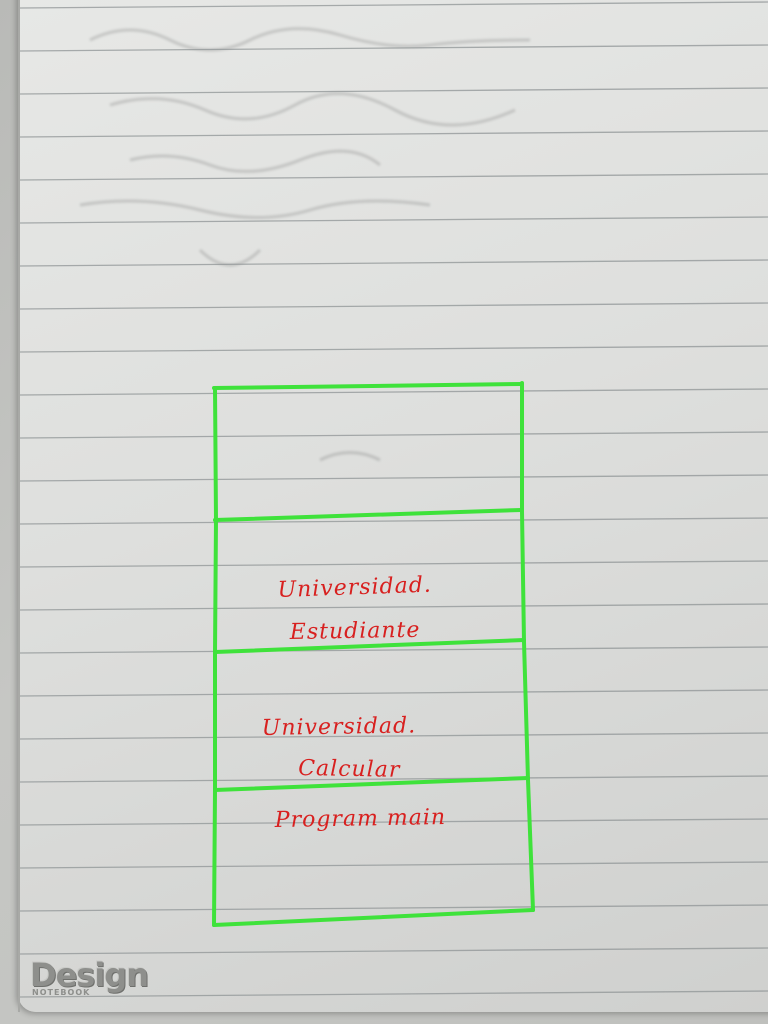 The width and height of the screenshot is (768, 1024). Describe the element at coordinates (355, 587) in the screenshot. I see `section-2-line-1: Universidad.` at that location.